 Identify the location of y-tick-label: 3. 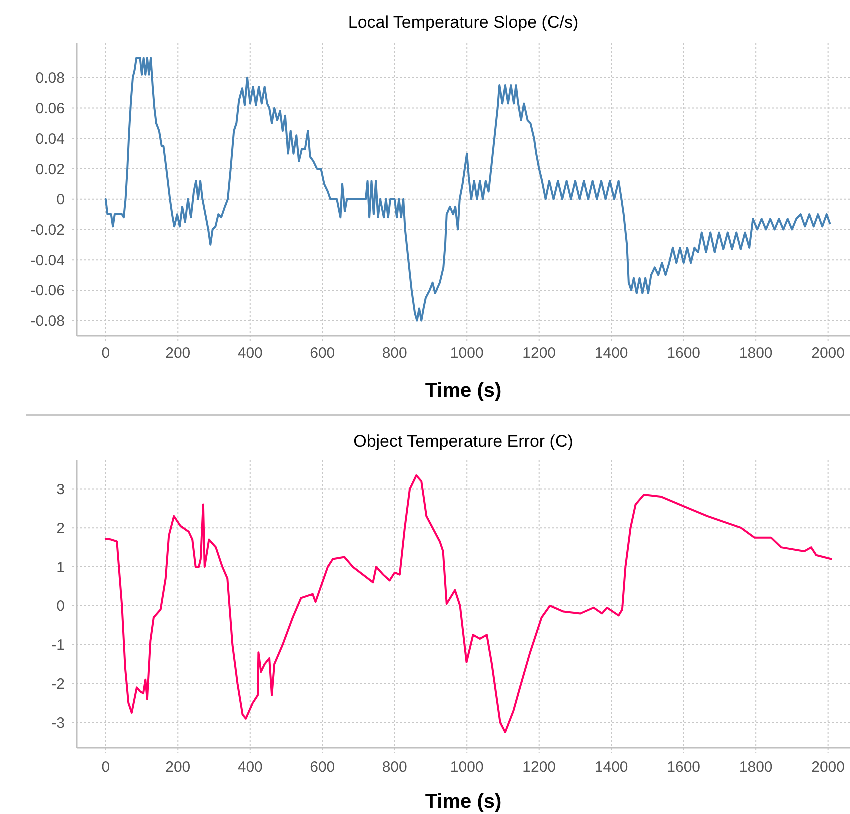
(60, 489).